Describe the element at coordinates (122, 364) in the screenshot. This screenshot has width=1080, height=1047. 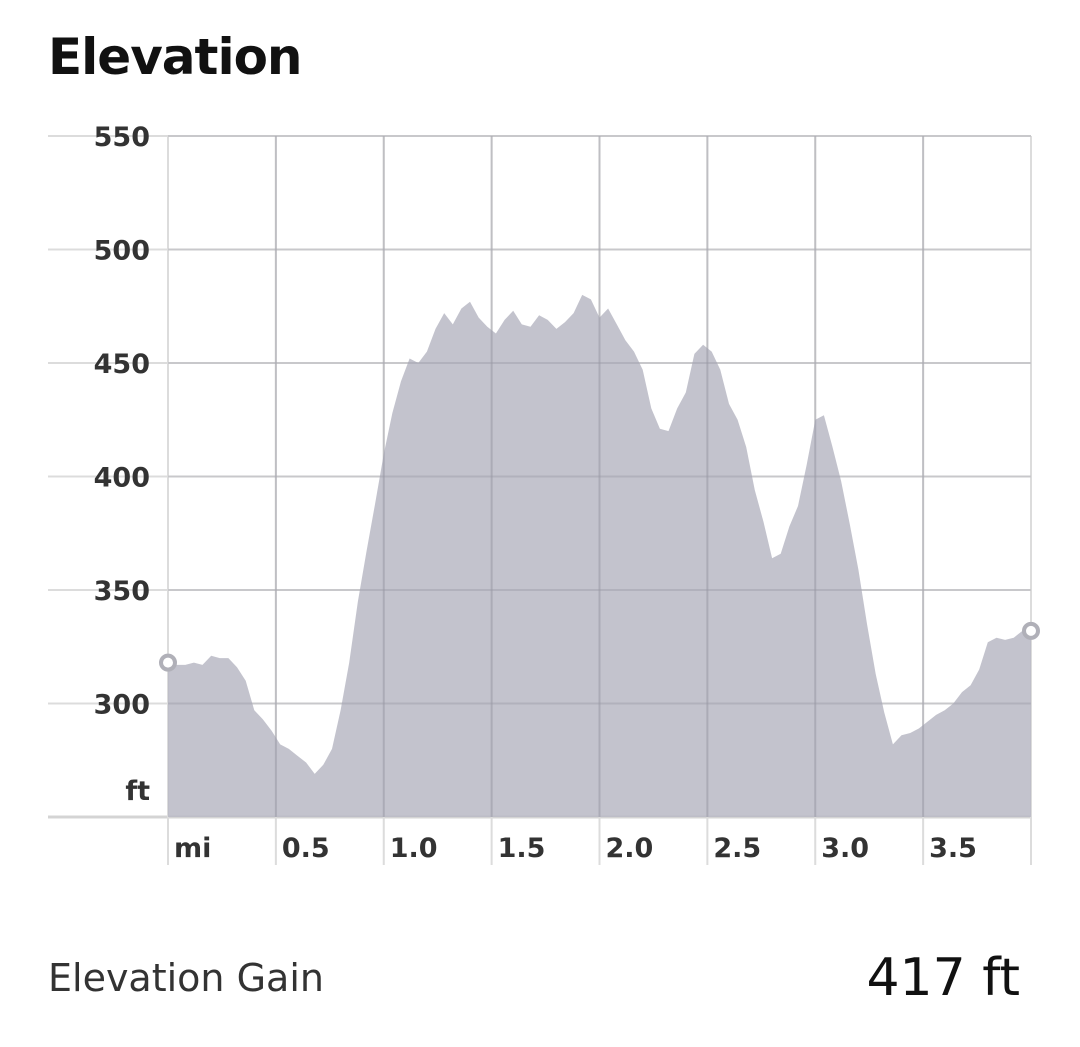
I see `y-tick-label: 450` at that location.